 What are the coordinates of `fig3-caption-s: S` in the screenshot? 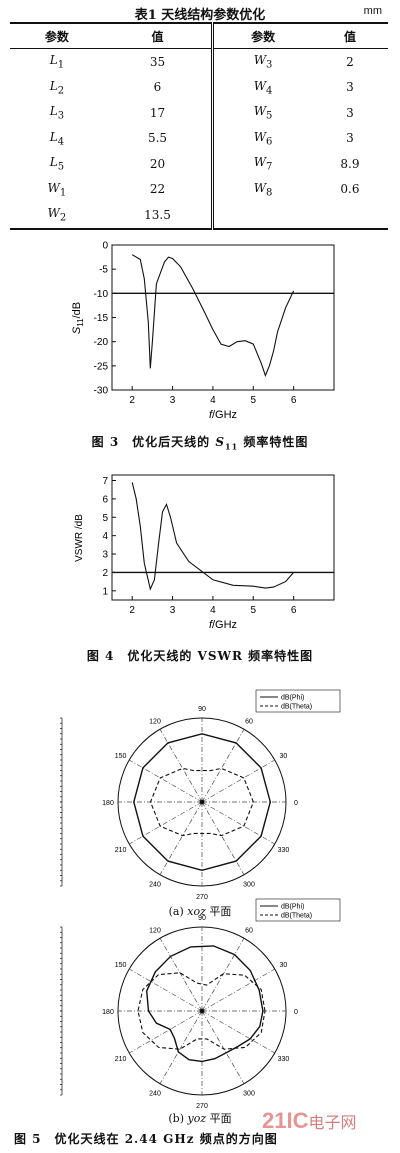 It's located at (220, 442).